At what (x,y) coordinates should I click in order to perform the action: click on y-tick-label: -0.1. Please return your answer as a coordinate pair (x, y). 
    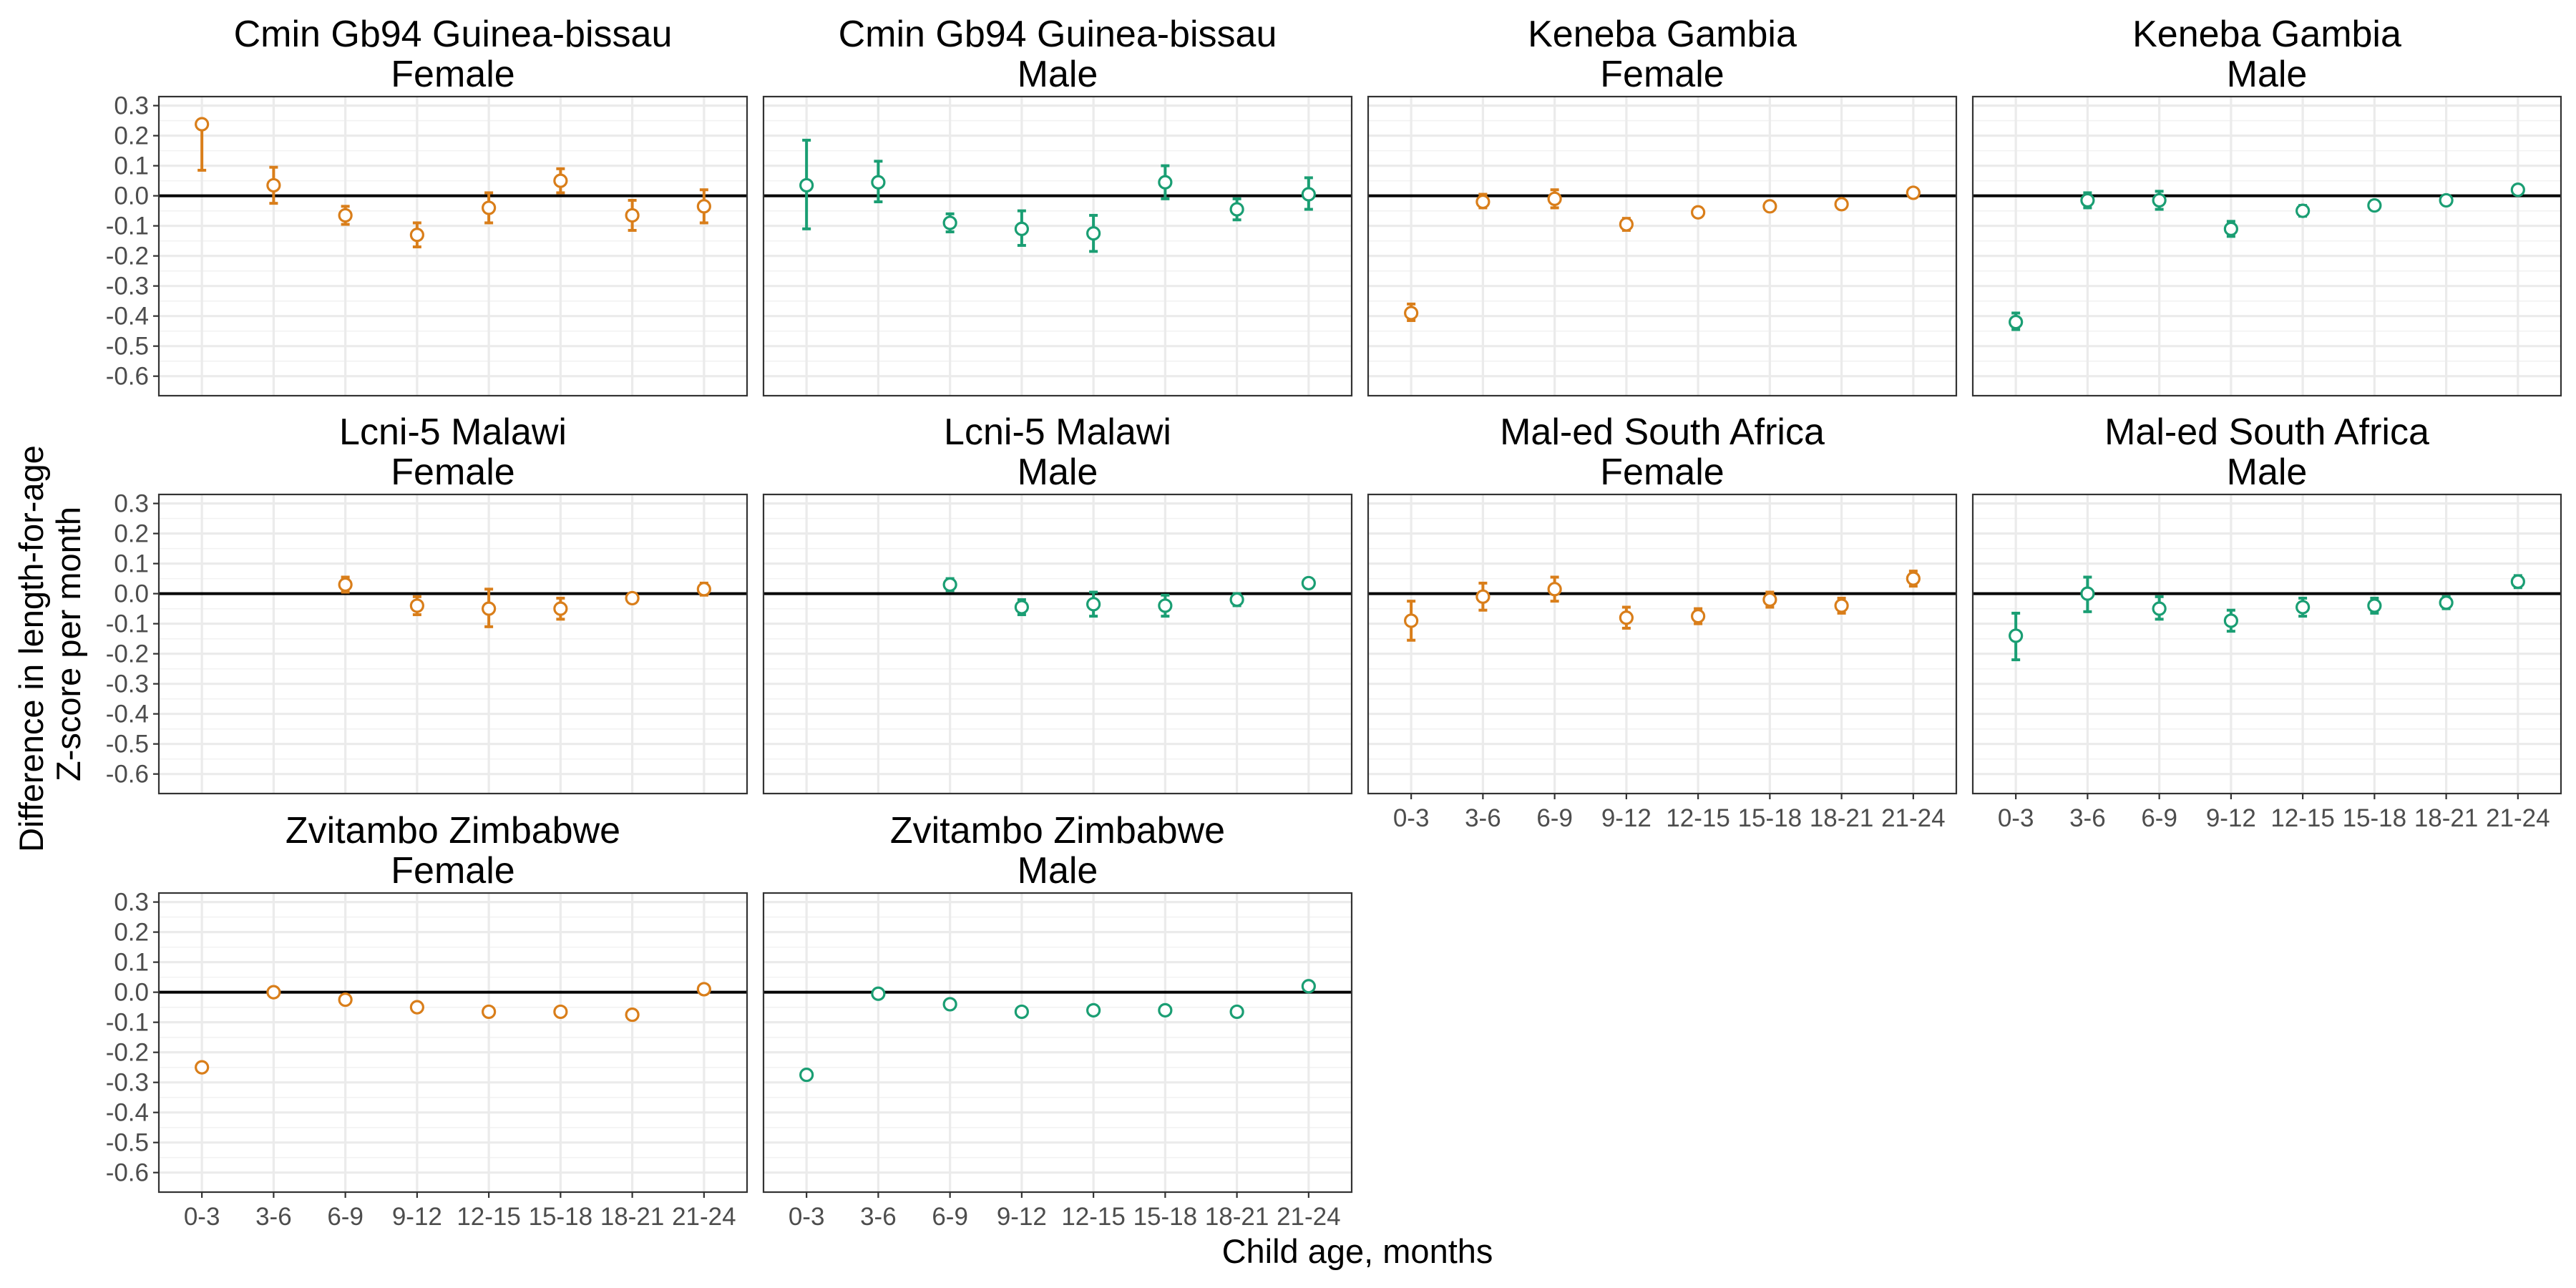
    Looking at the image, I should click on (127, 226).